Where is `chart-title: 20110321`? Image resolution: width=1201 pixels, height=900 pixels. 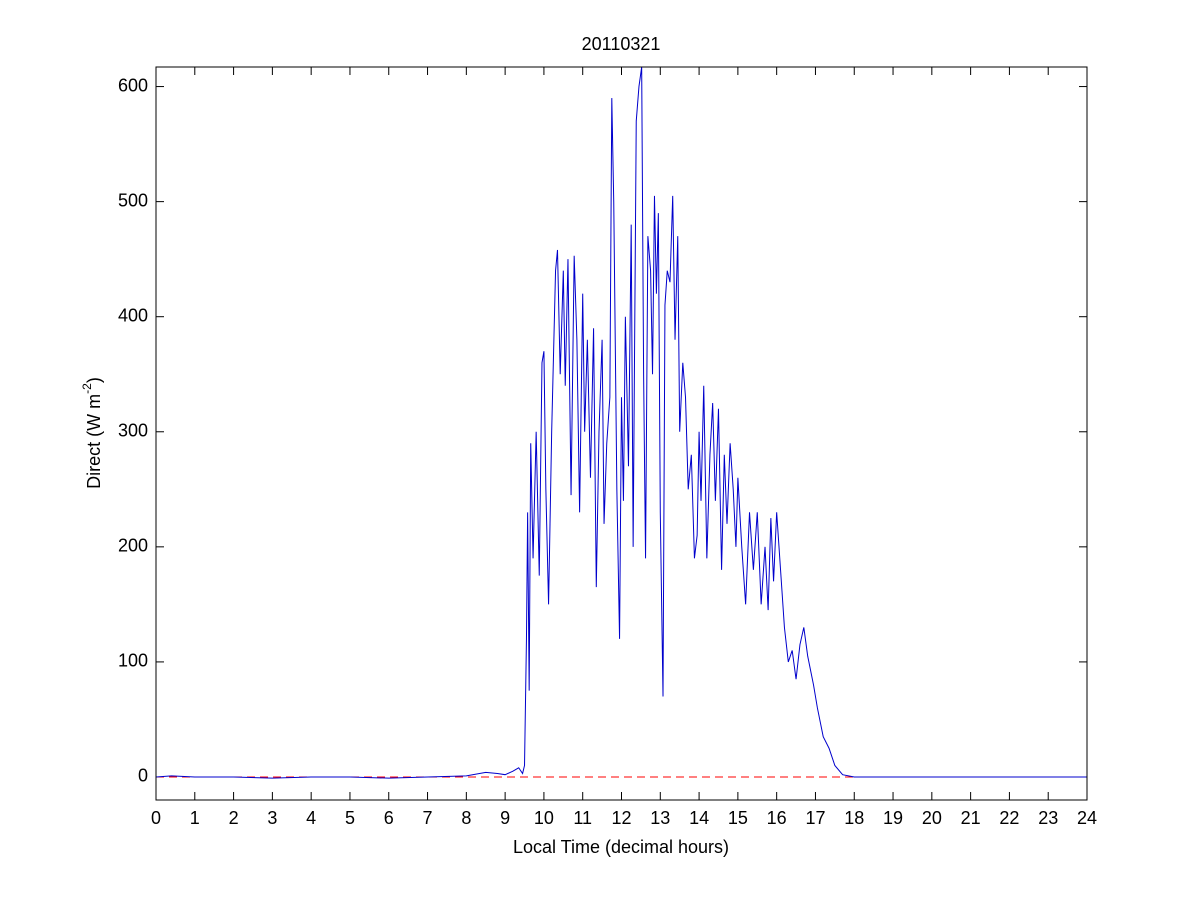 chart-title: 20110321 is located at coordinates (621, 44).